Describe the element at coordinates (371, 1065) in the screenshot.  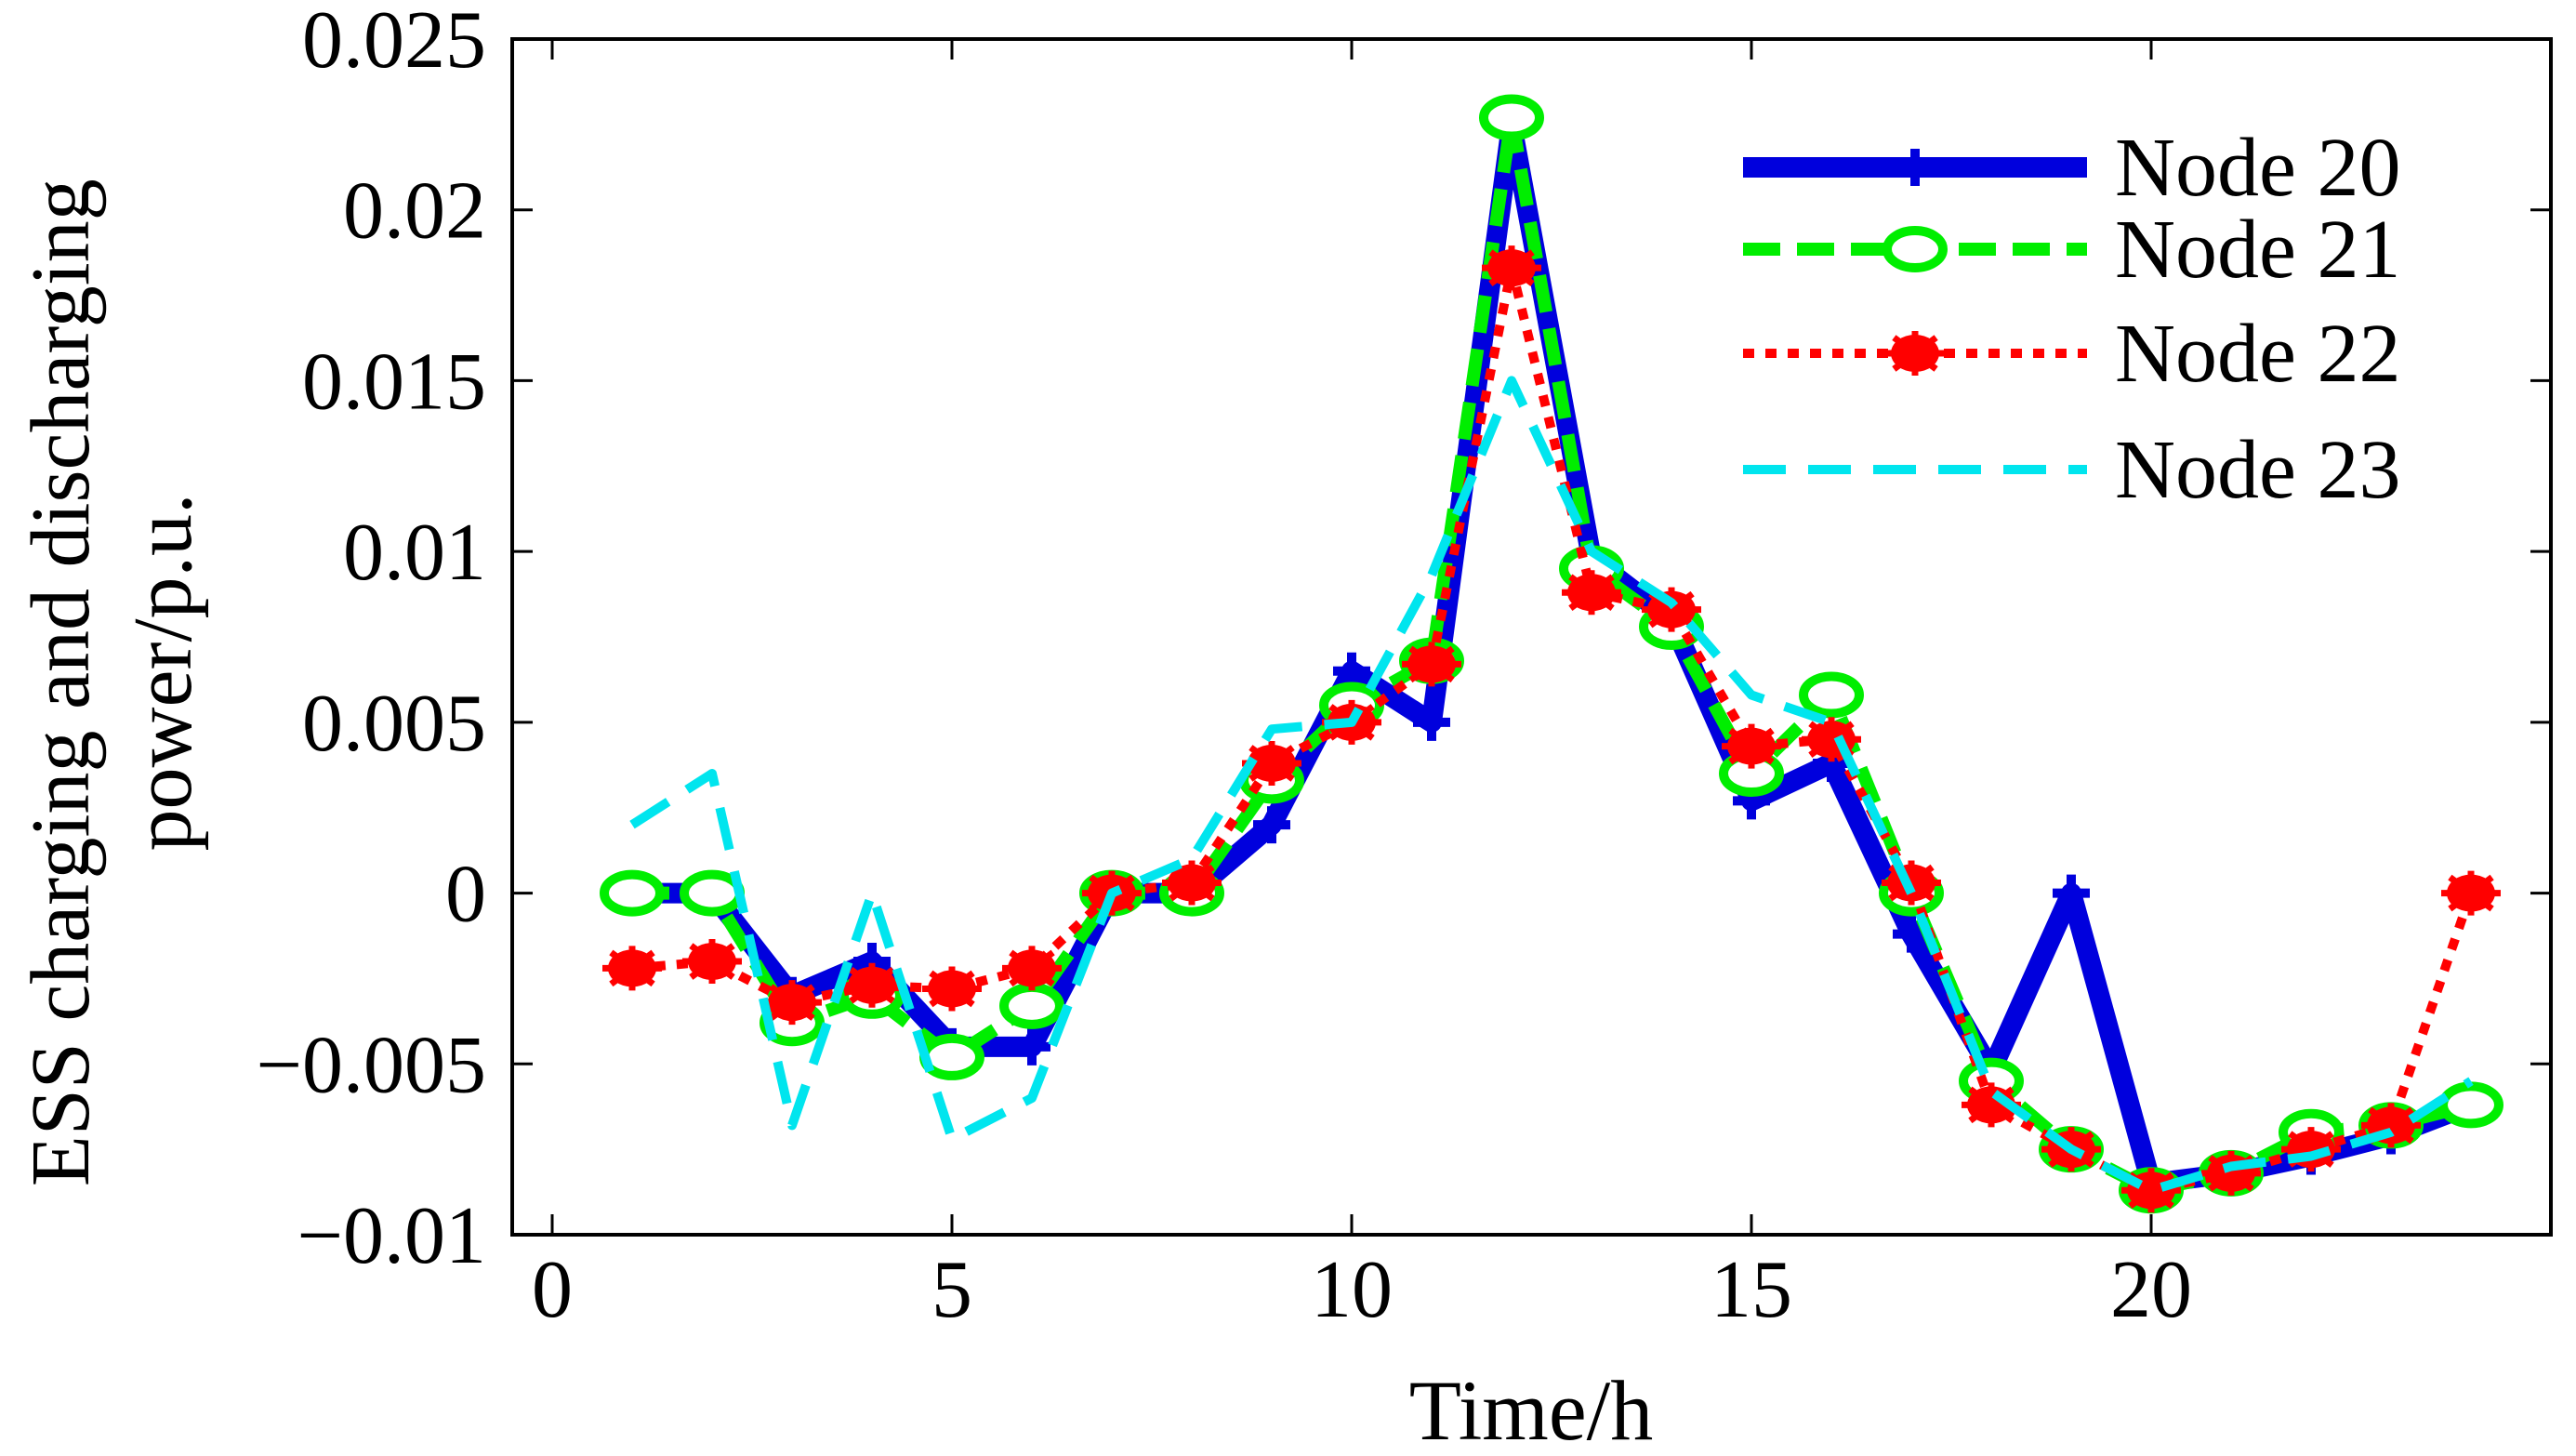
I see `y-tick-label: −0.005` at that location.